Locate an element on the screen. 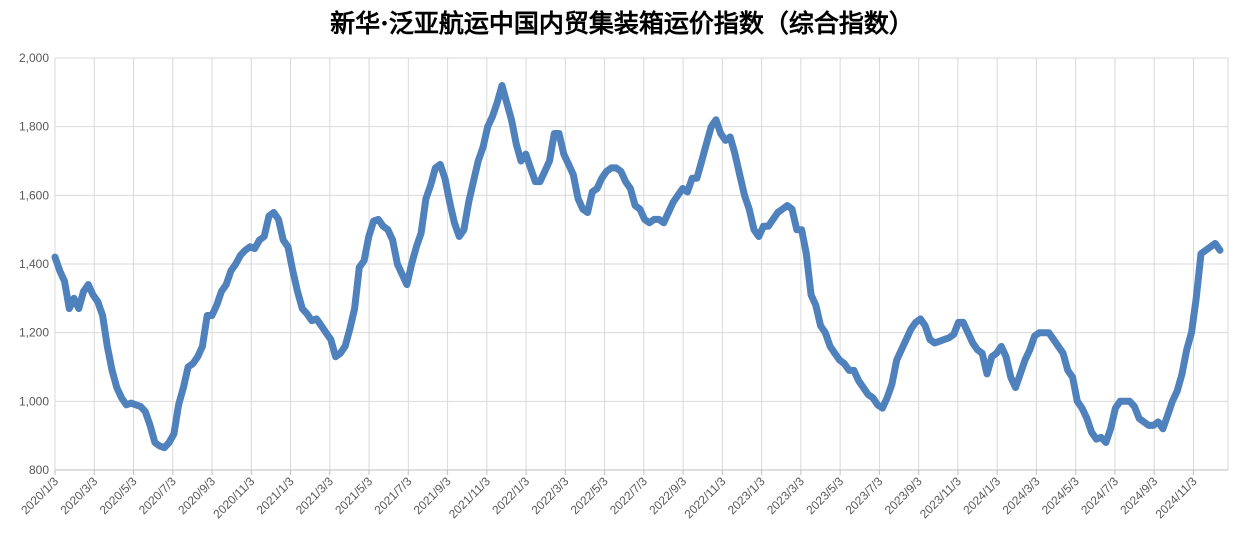  x-tick-label: 2021/7/3 is located at coordinates (392, 495).